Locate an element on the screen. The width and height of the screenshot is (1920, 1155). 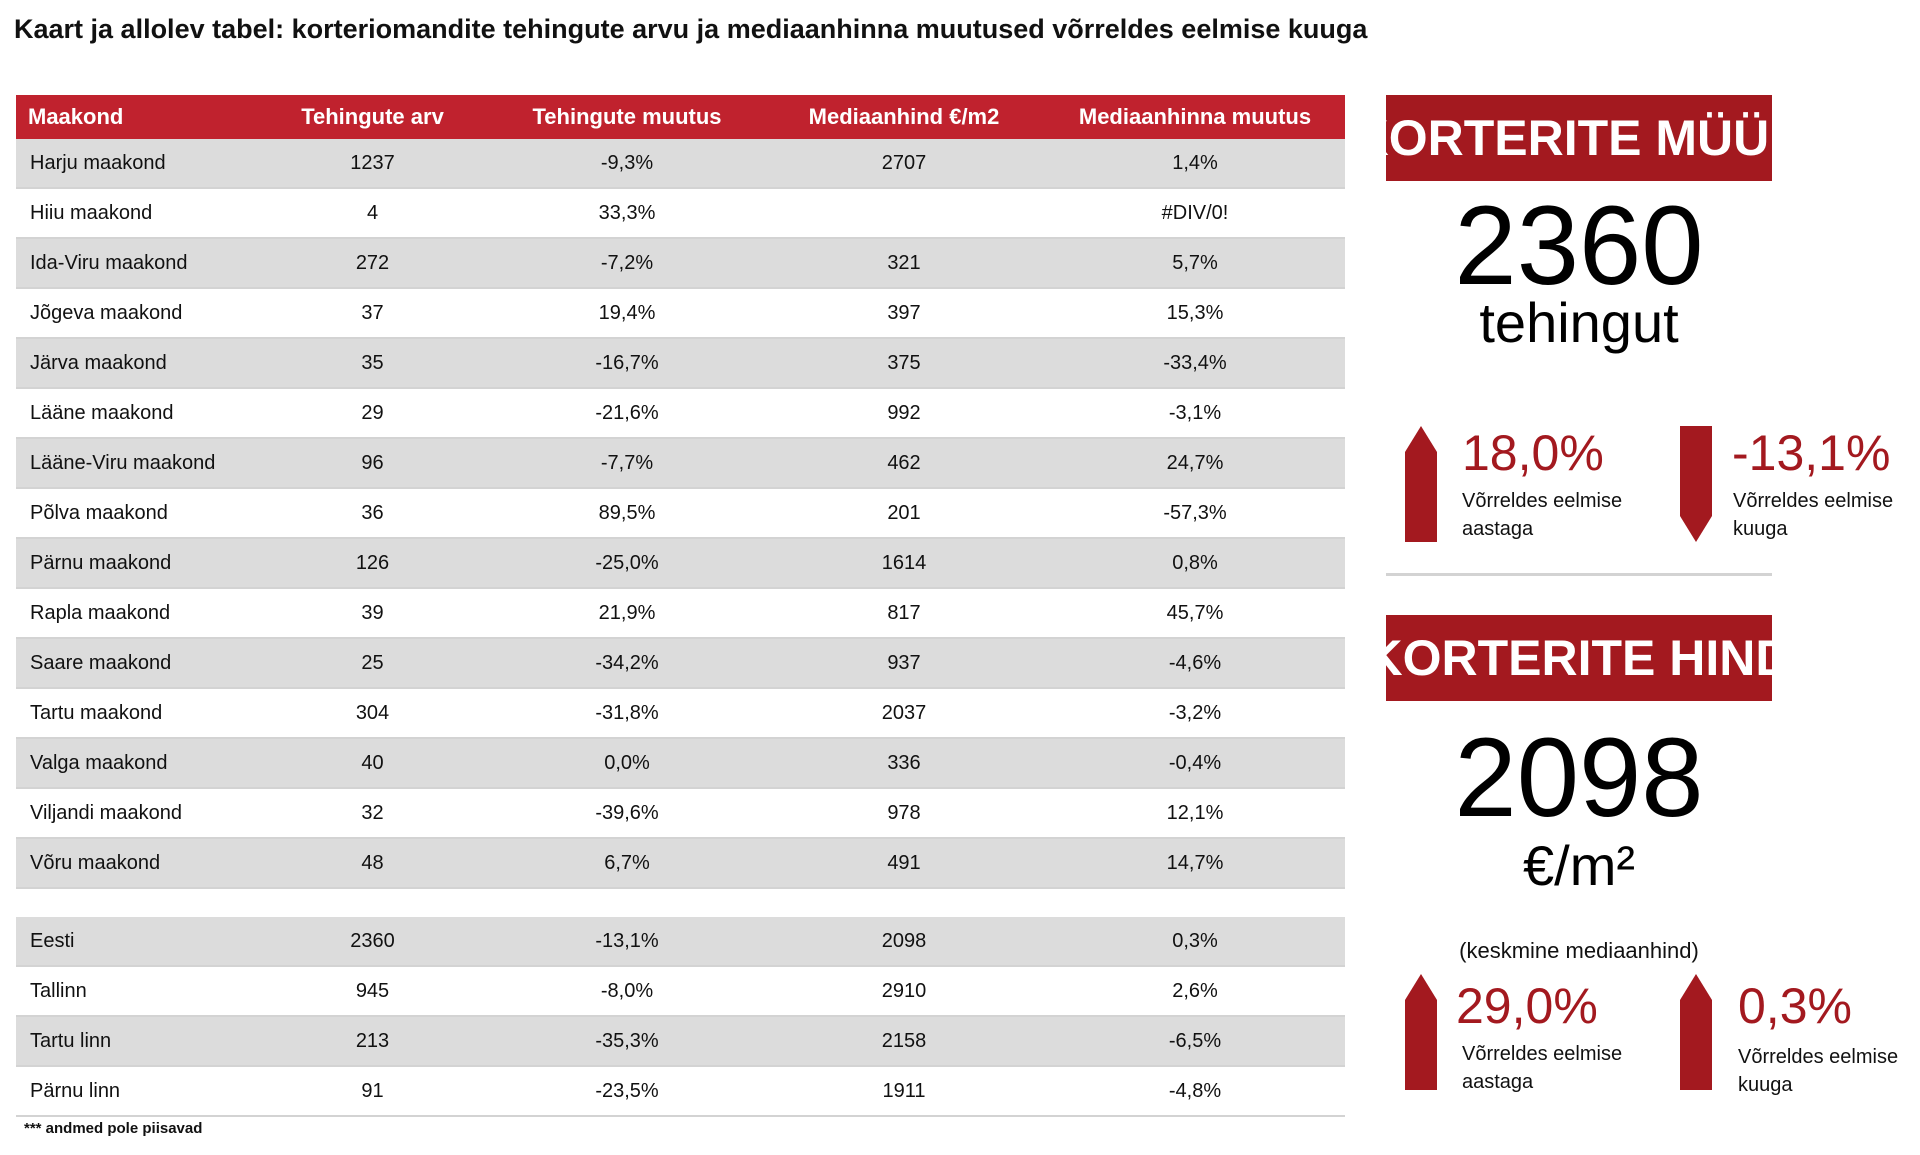
table-cell: 2360 is located at coordinates (372, 940).